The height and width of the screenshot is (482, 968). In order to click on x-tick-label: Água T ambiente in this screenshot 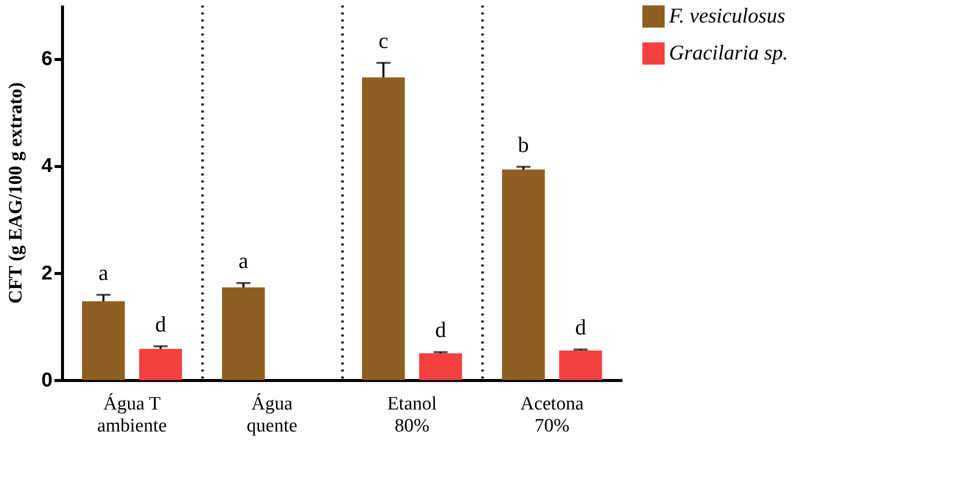, I will do `click(132, 414)`.